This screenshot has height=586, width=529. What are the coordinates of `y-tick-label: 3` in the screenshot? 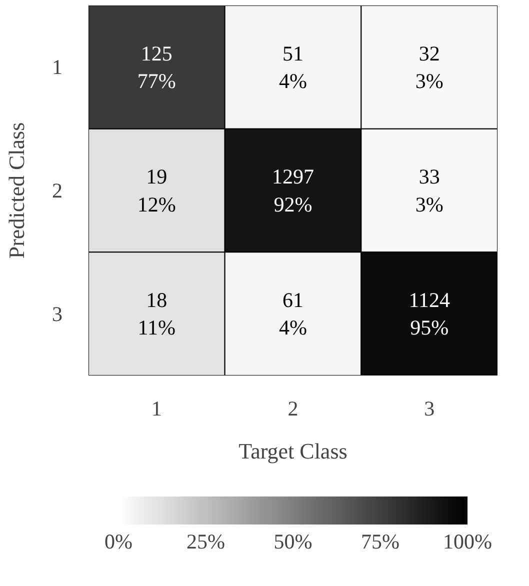 It's located at (57, 314).